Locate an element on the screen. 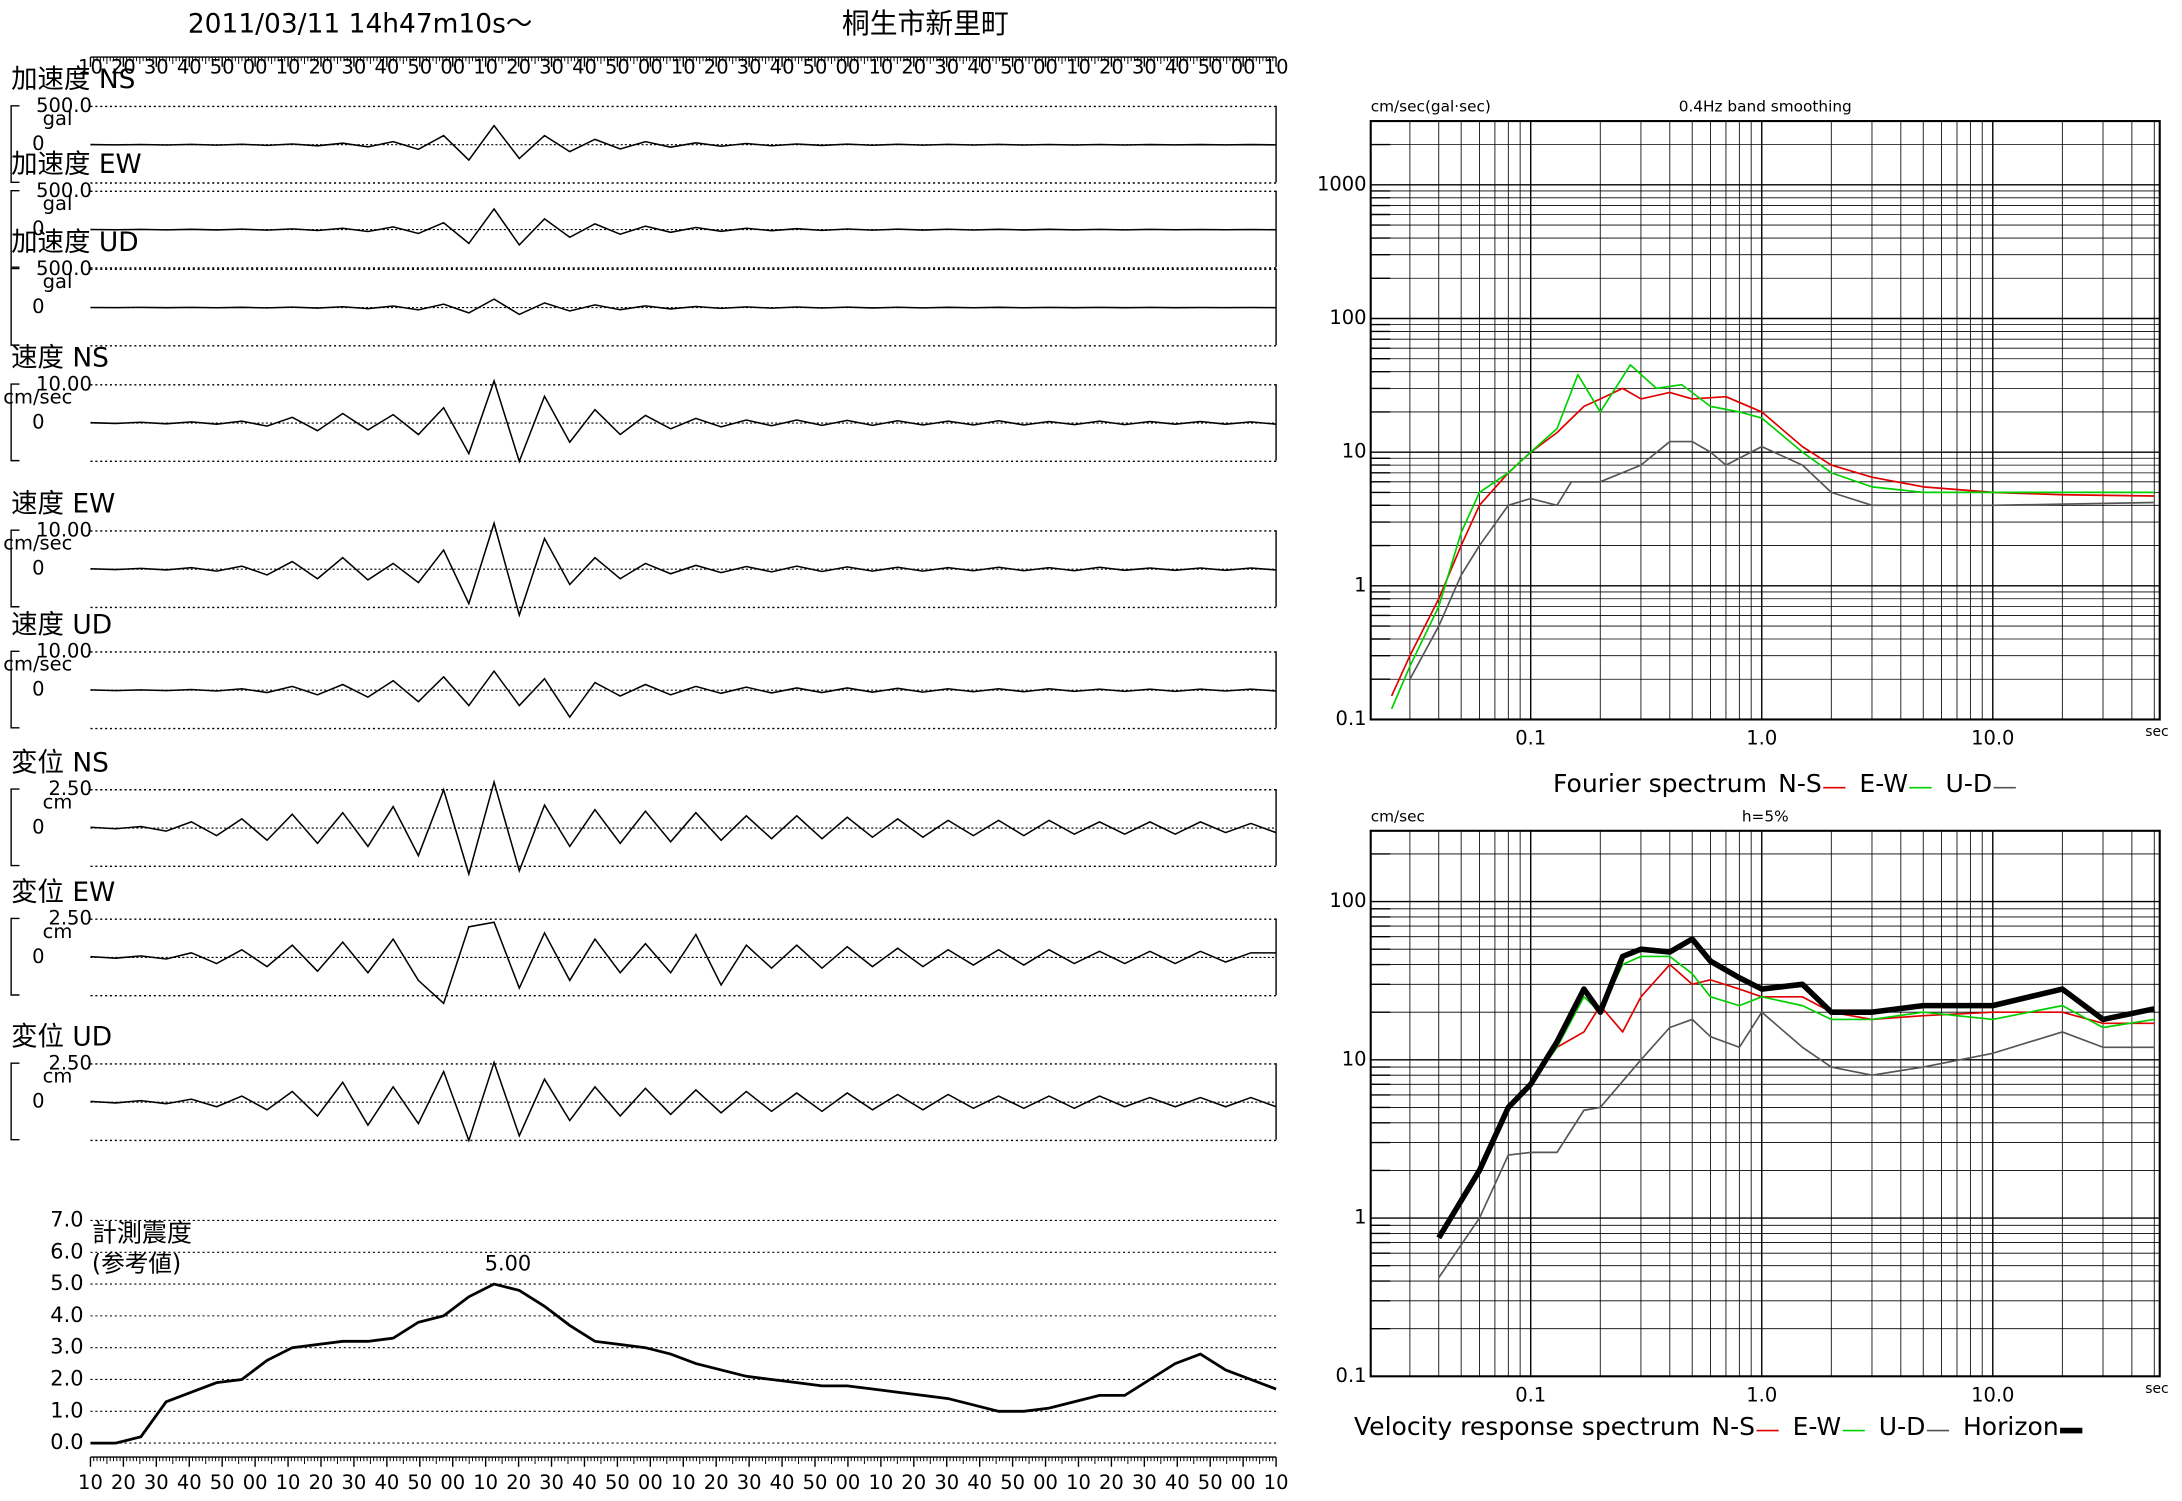  chart-subtitle: h=5% is located at coordinates (1765, 816).